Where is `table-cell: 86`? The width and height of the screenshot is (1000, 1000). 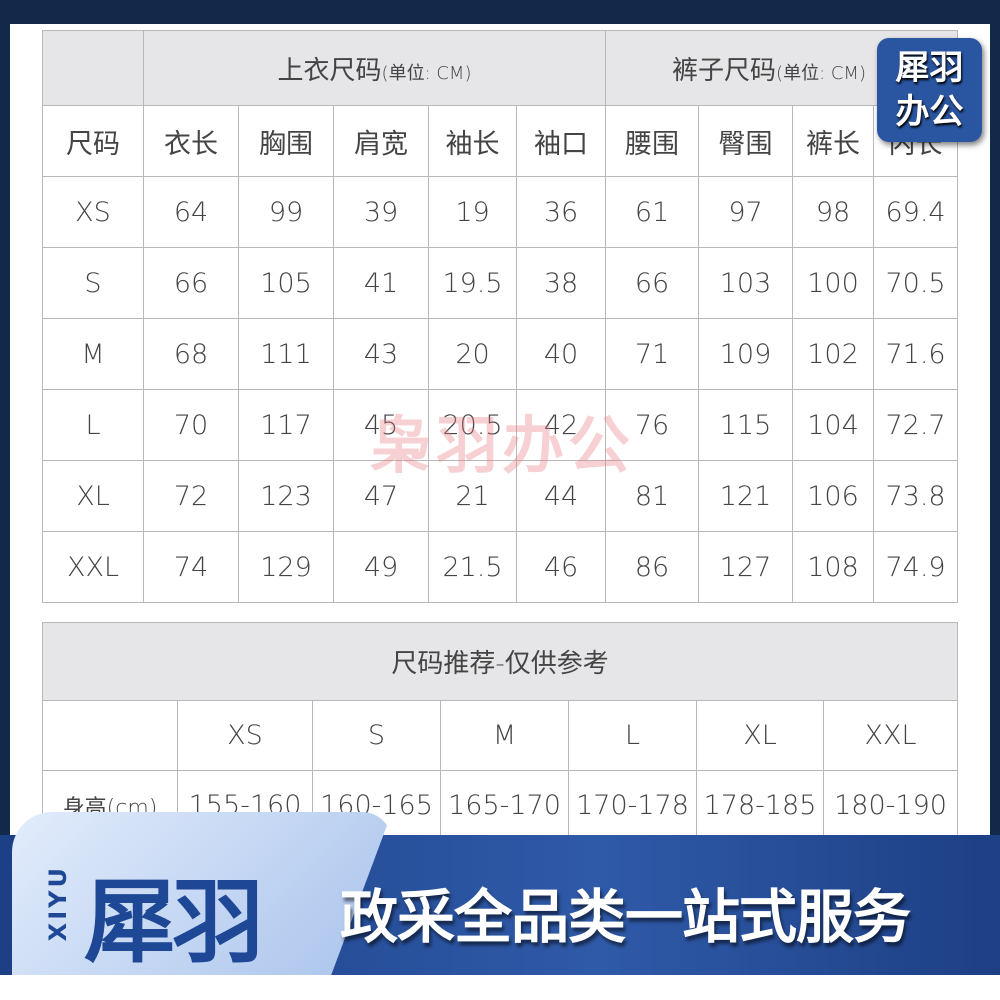 table-cell: 86 is located at coordinates (652, 567).